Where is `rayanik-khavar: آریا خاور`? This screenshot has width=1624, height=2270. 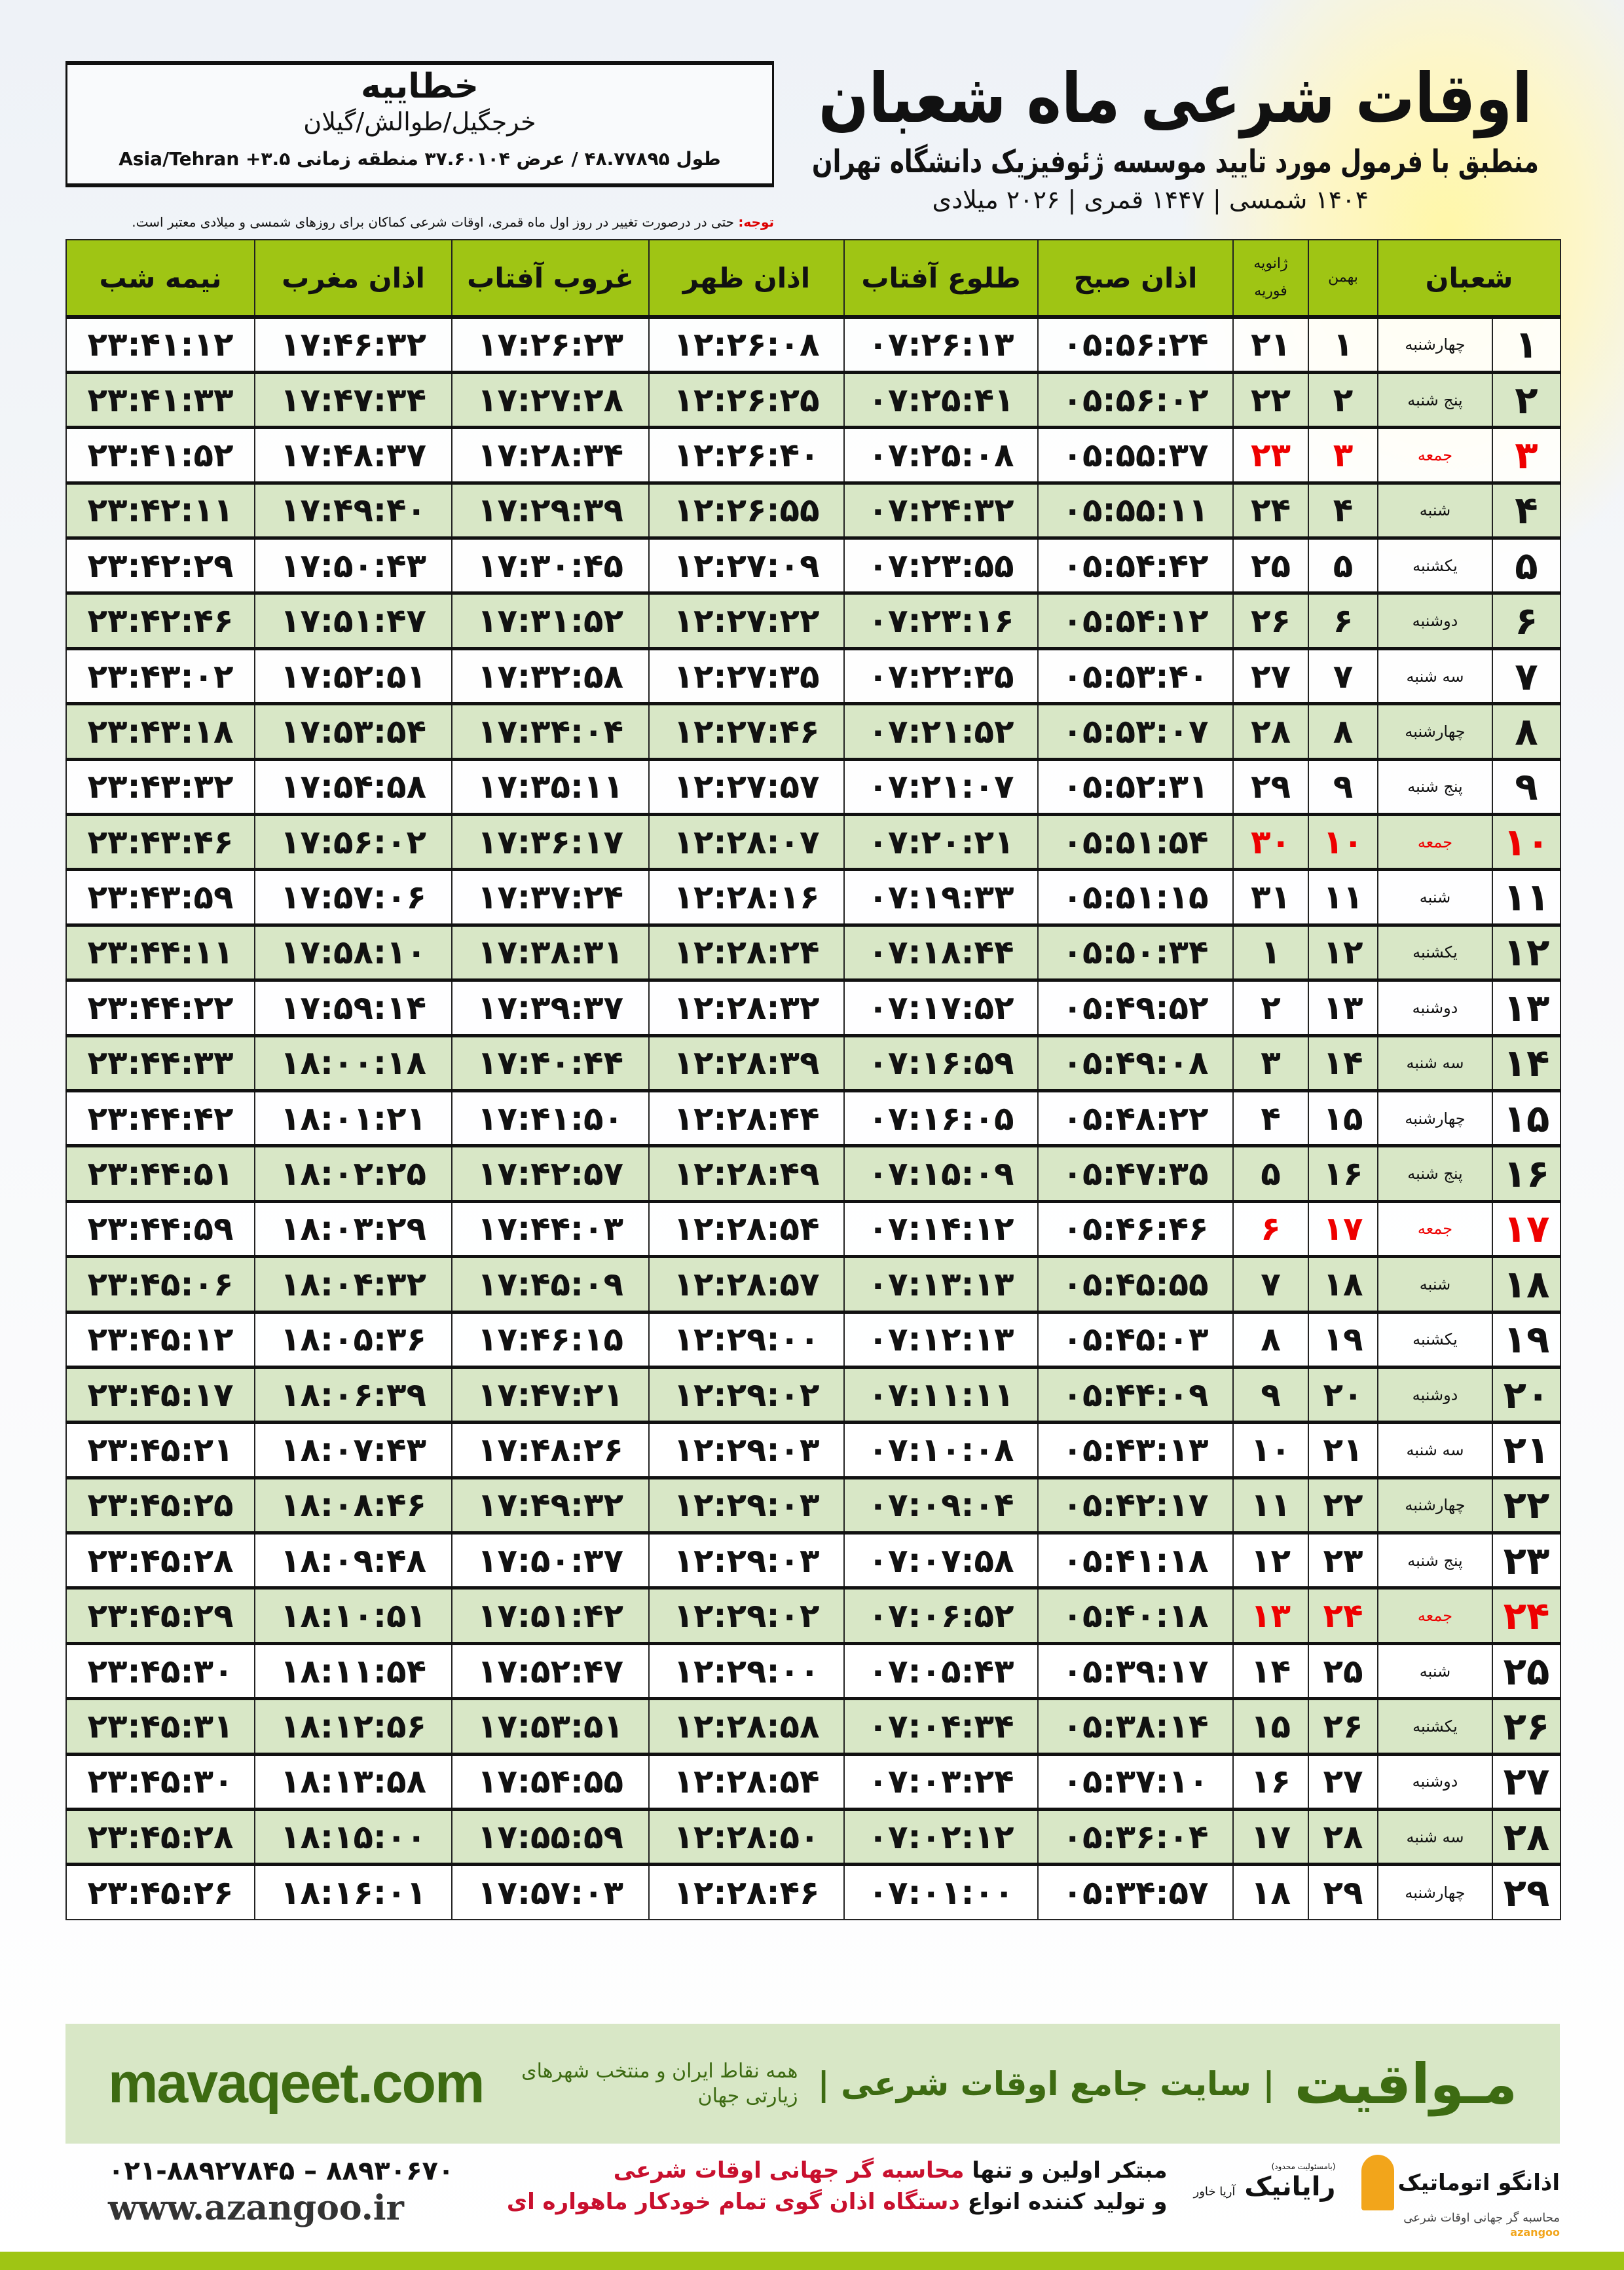
rayanik-khavar: آریا خاور is located at coordinates (1214, 2192).